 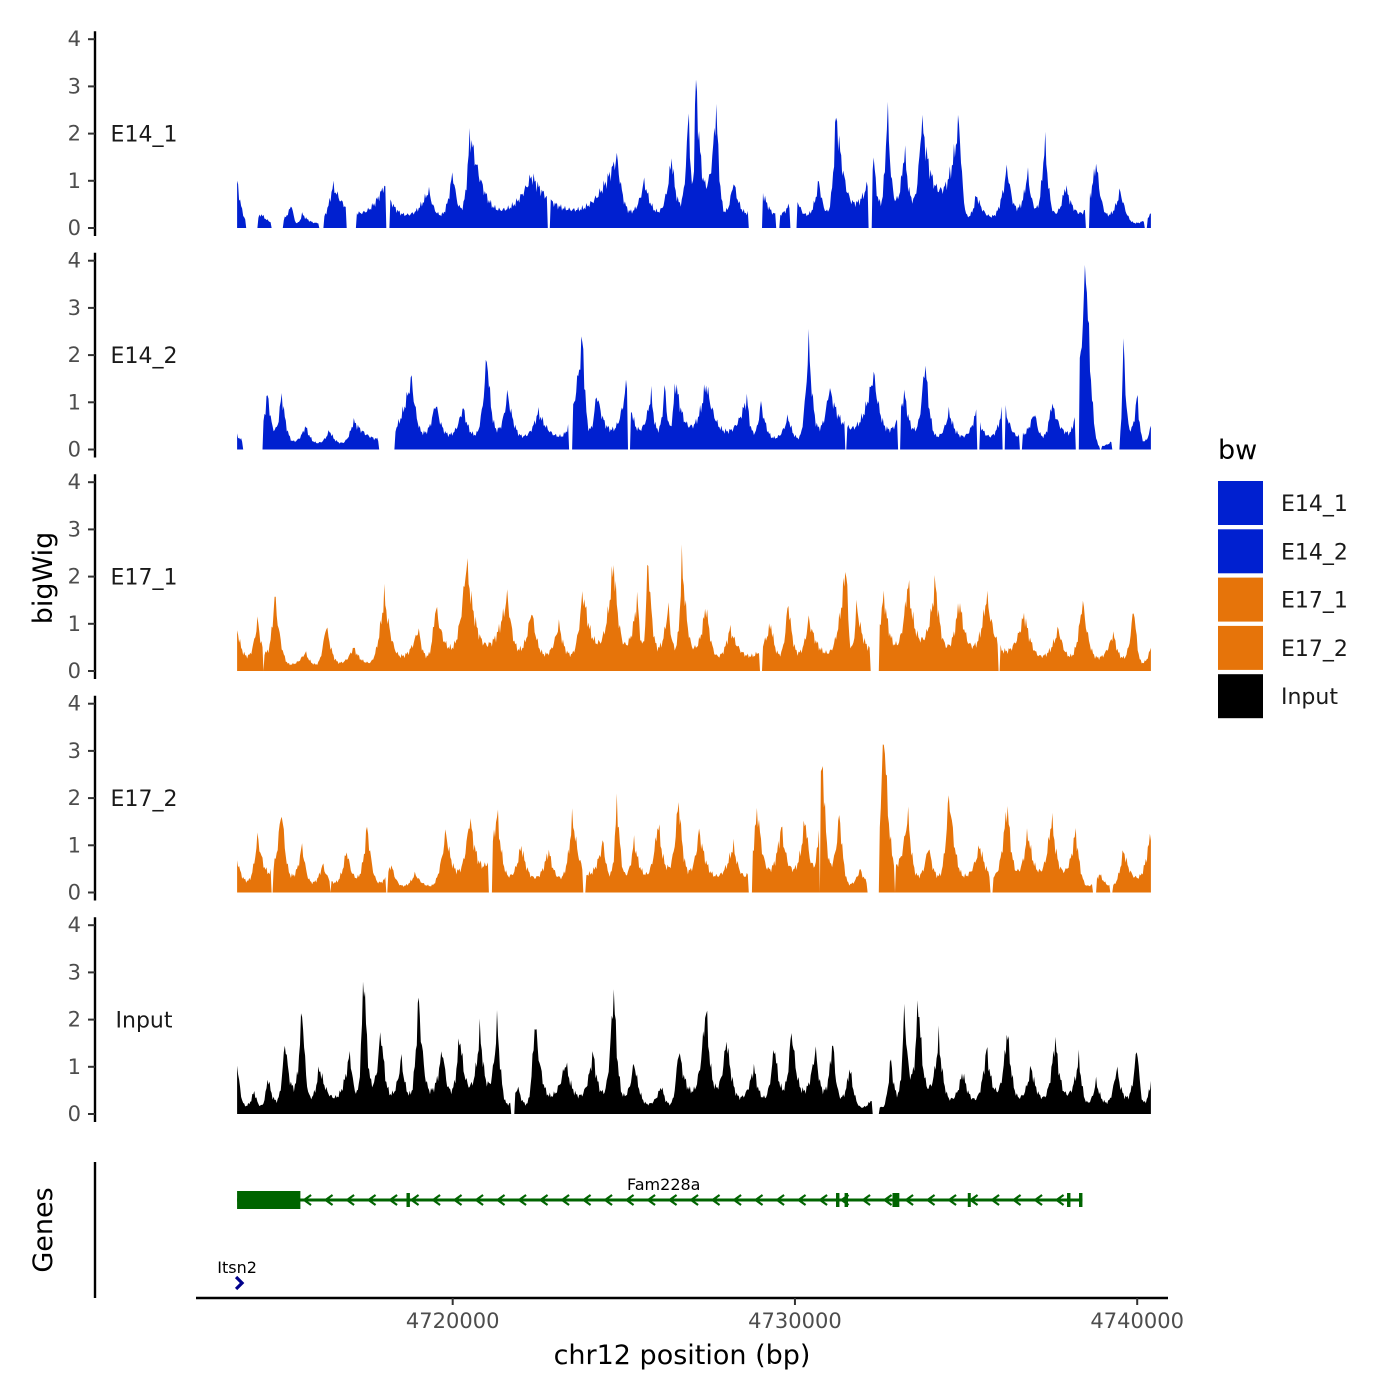 I want to click on gene-Fam228a: Fam228a, so click(x=660, y=1192).